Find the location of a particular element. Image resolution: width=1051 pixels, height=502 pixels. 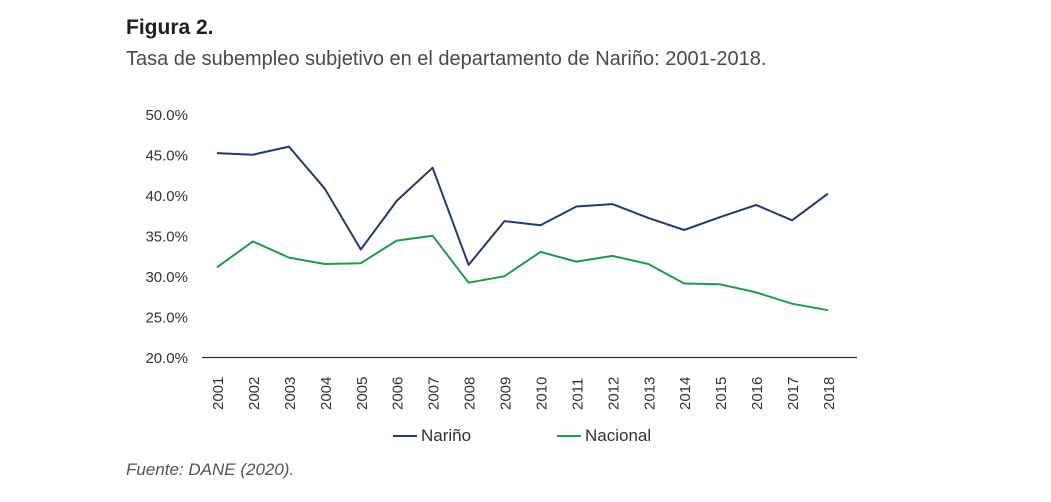

x-tick-label: 2015 is located at coordinates (721, 393).